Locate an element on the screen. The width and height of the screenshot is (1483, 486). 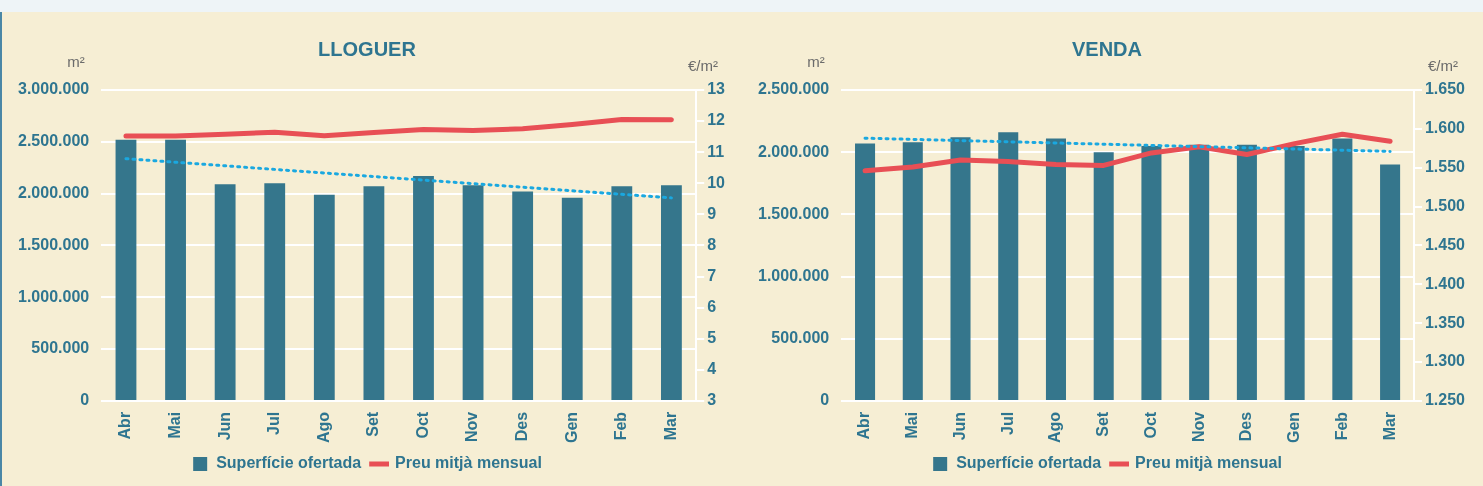
y2-tick-label: 1.350 is located at coordinates (1445, 322).